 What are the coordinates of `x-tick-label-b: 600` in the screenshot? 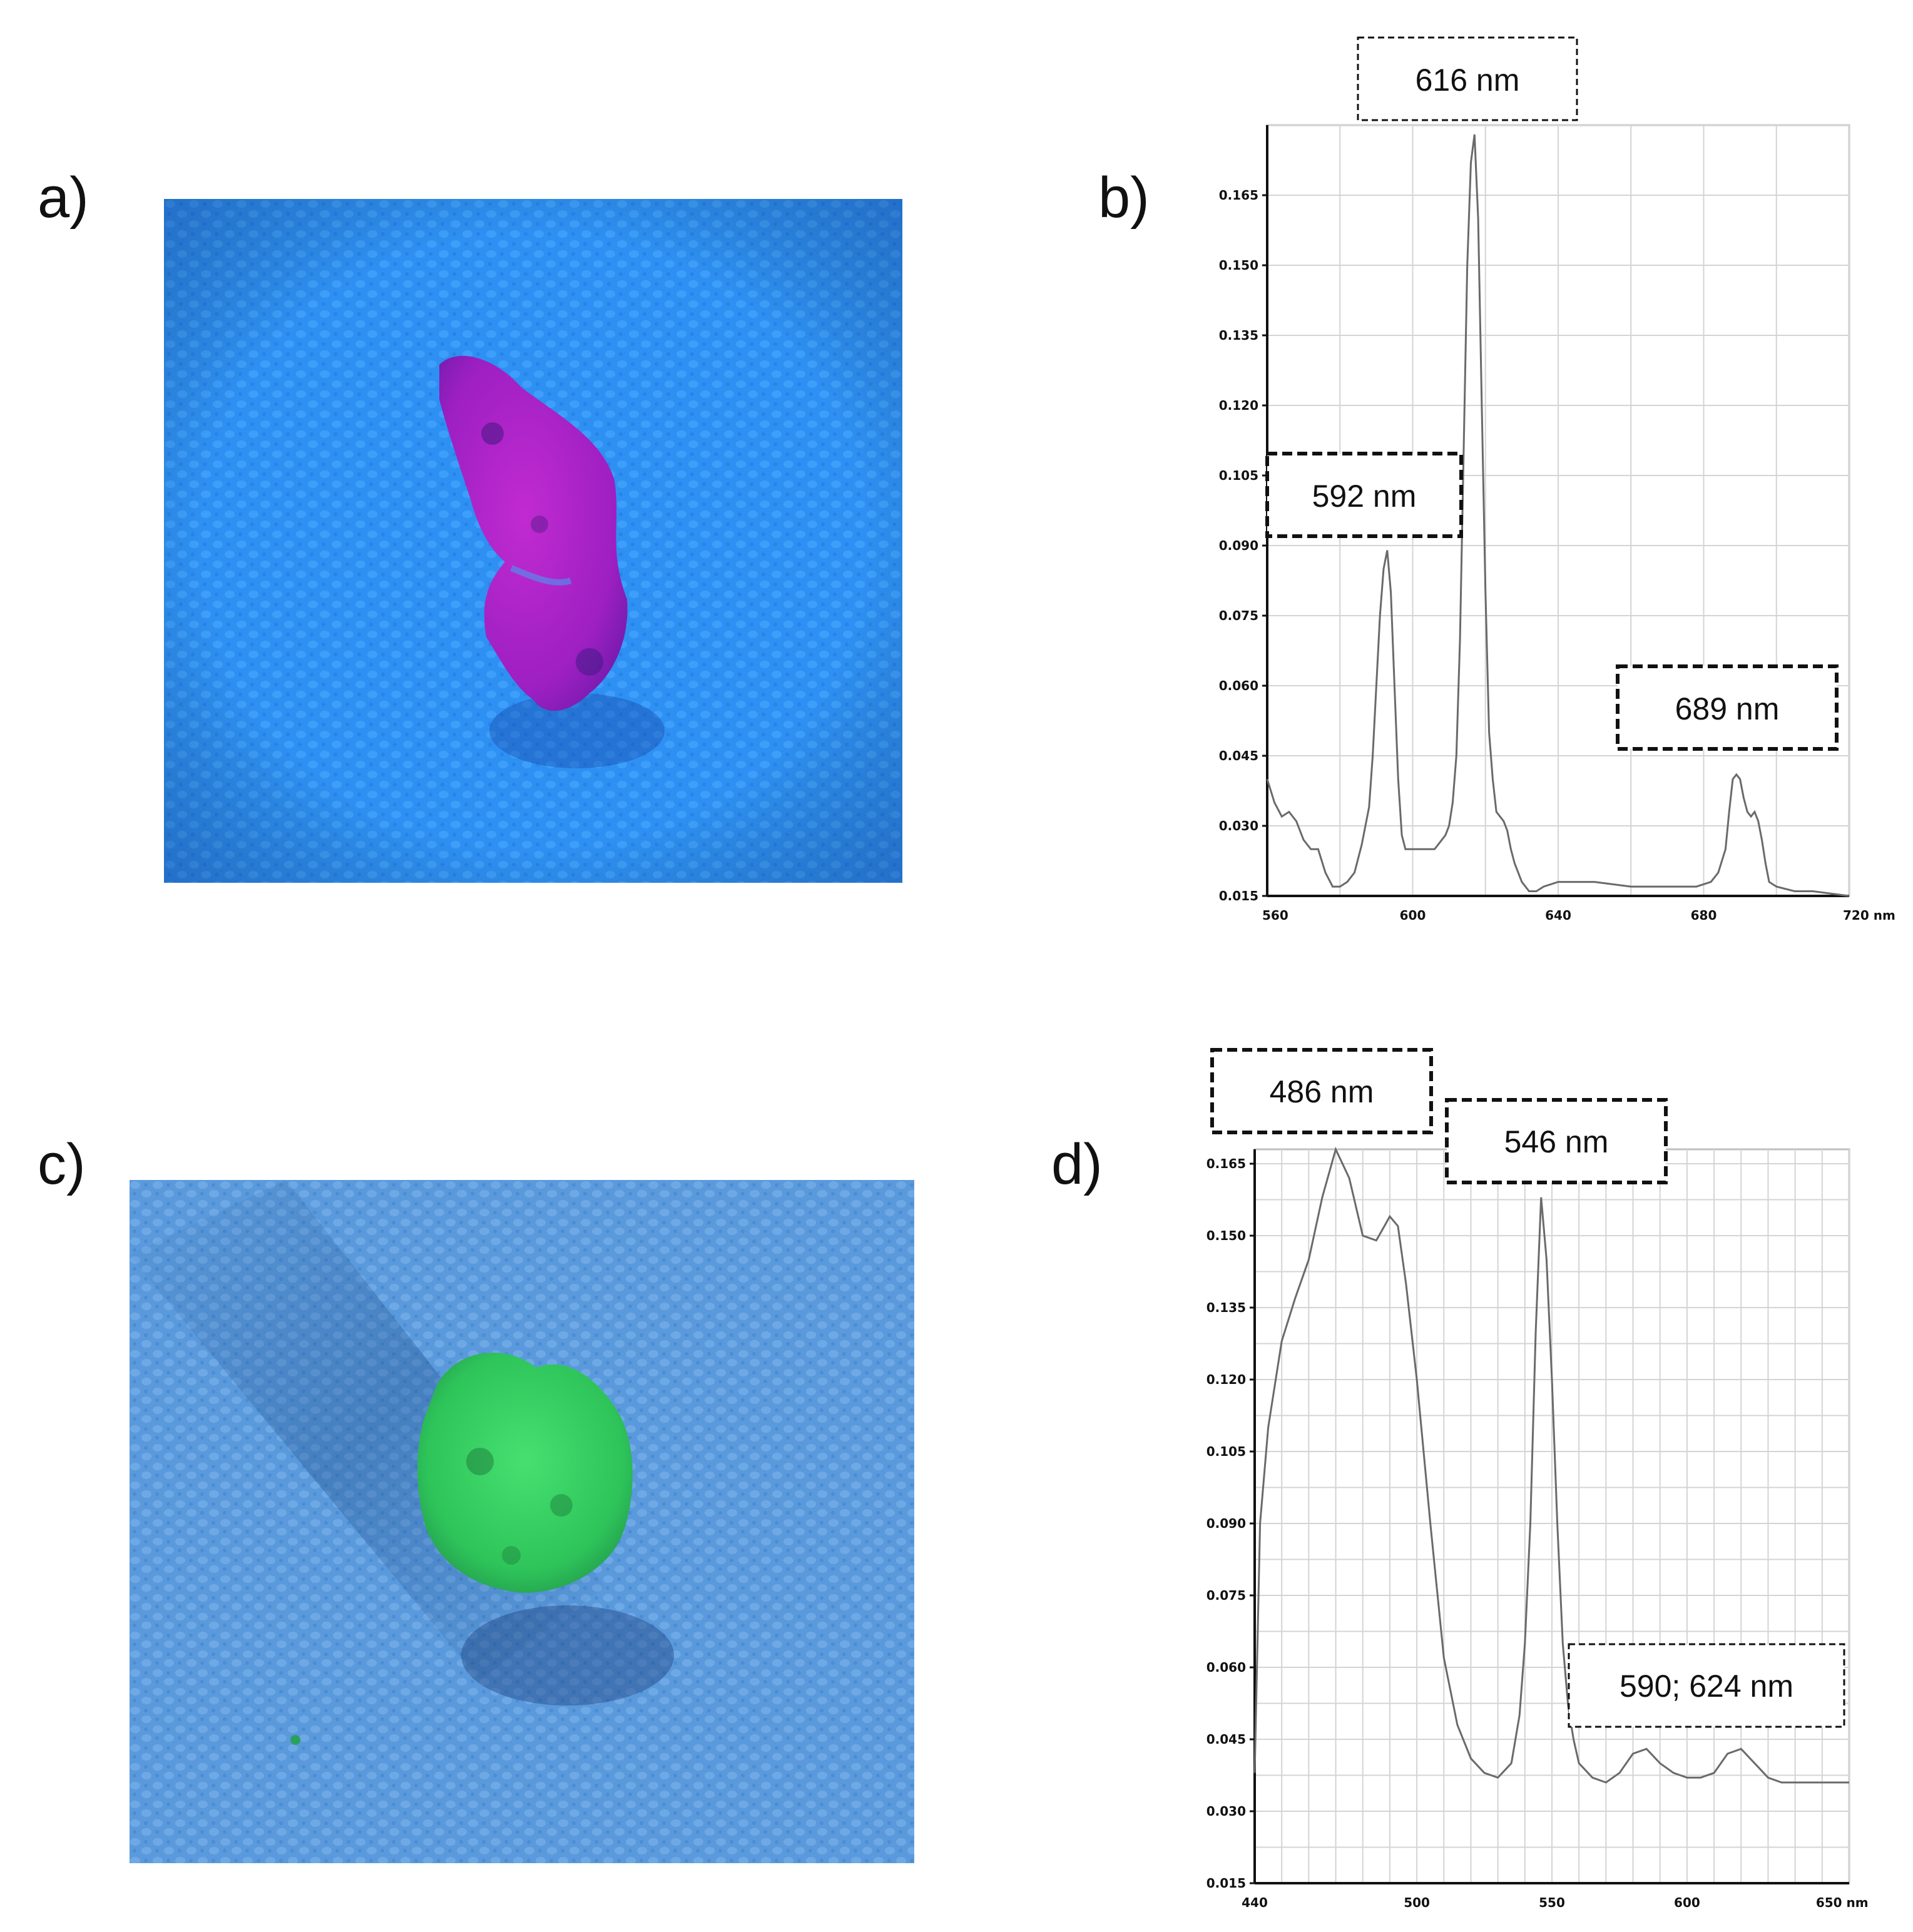 It's located at (1413, 915).